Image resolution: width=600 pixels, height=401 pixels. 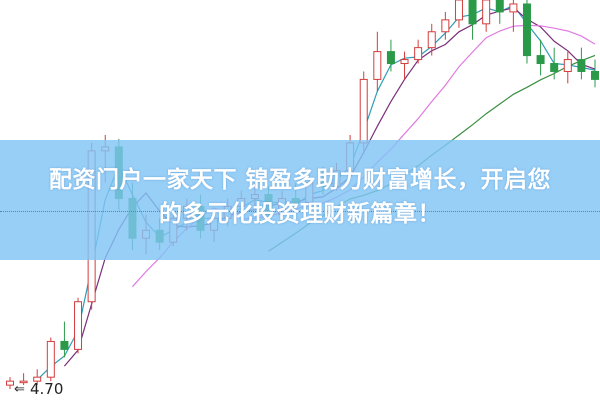 I want to click on headline-line-2: 的多元化投资理财新篇章！, so click(x=300, y=214).